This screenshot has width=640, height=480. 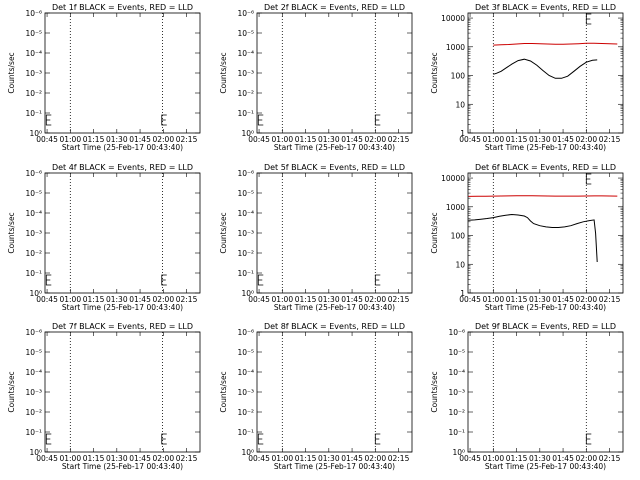 What do you see at coordinates (545, 7) in the screenshot?
I see `plot-title: Det 3f BLACK = Events, RED = LLD` at bounding box center [545, 7].